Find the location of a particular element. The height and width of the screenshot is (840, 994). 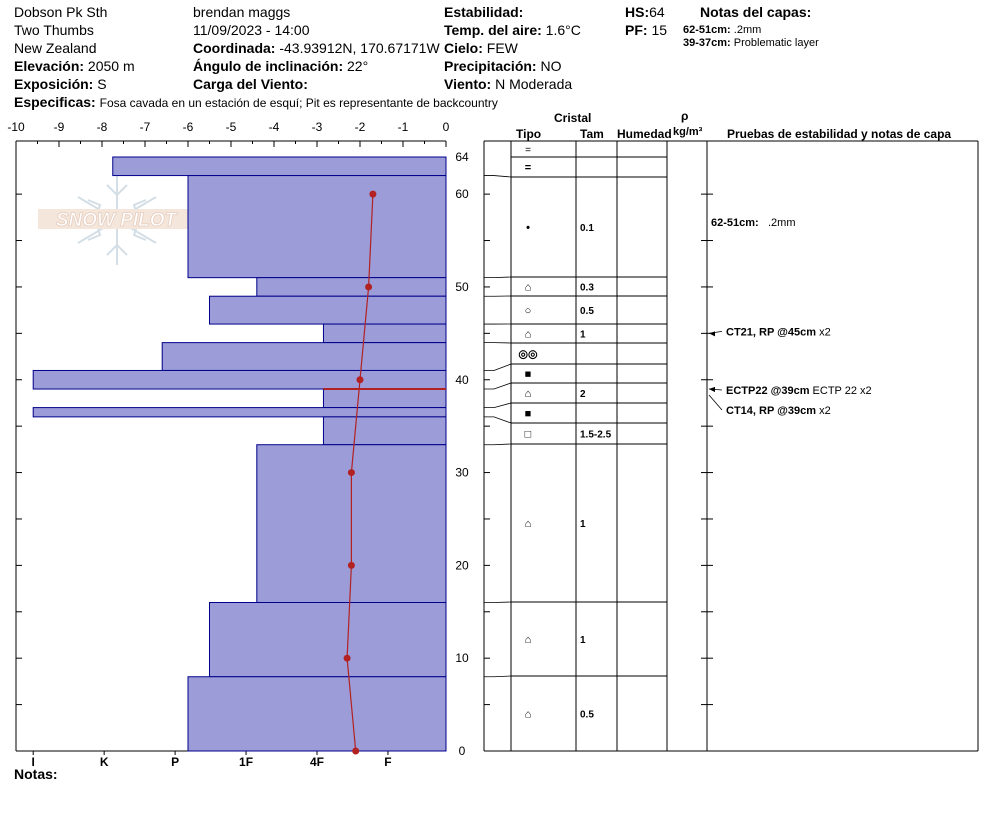

temp-tick-label: -2 is located at coordinates (360, 127).